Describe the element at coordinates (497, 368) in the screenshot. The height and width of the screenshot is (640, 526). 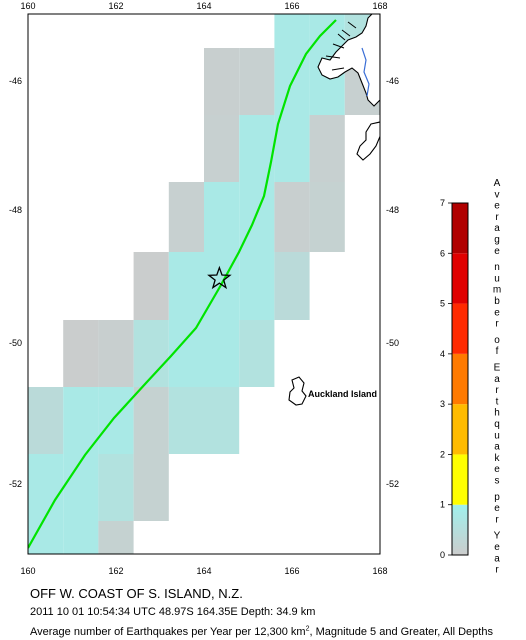
I see `legend-title-letter: E` at that location.